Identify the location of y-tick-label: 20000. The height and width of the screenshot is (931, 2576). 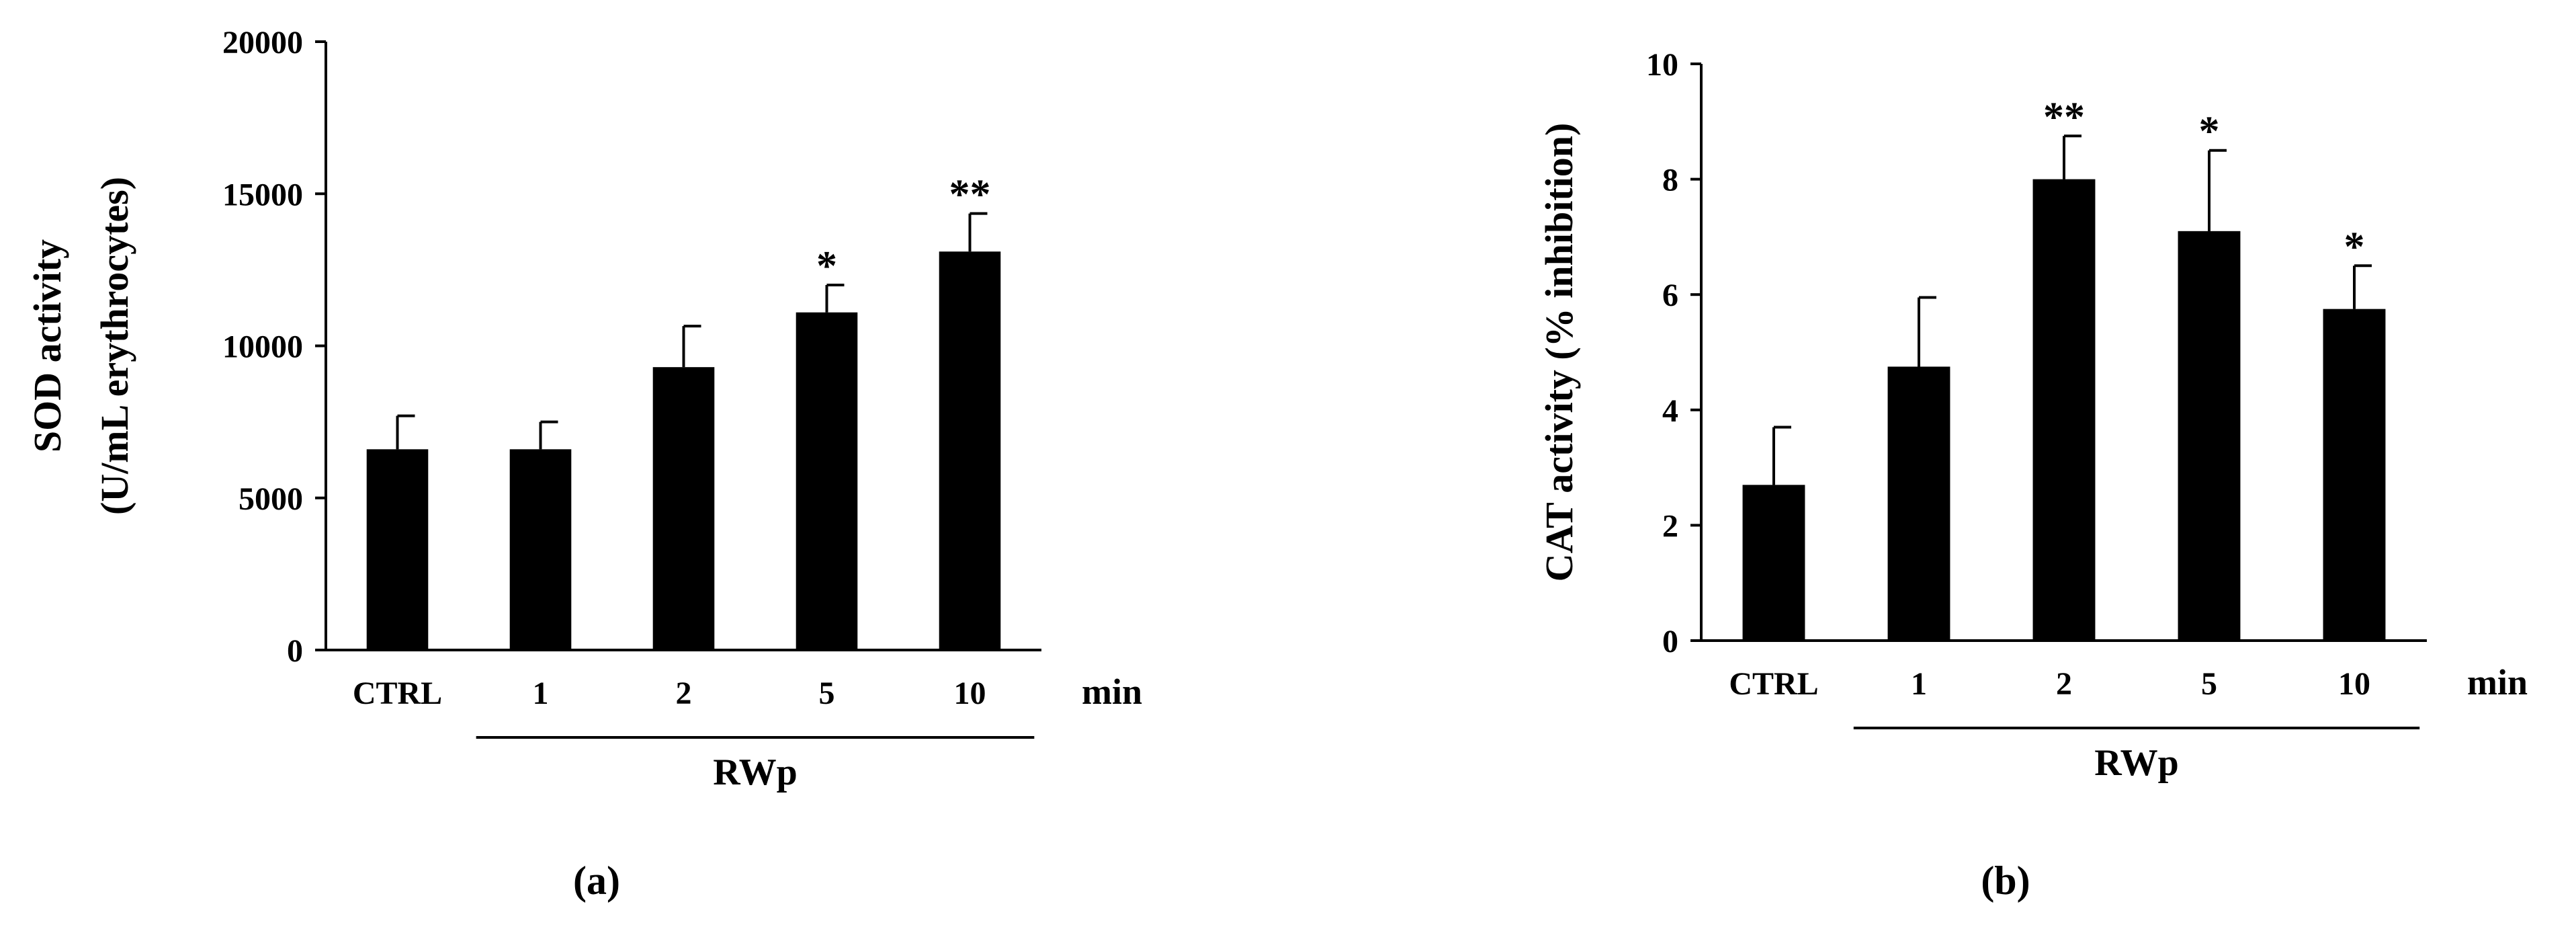
(262, 42).